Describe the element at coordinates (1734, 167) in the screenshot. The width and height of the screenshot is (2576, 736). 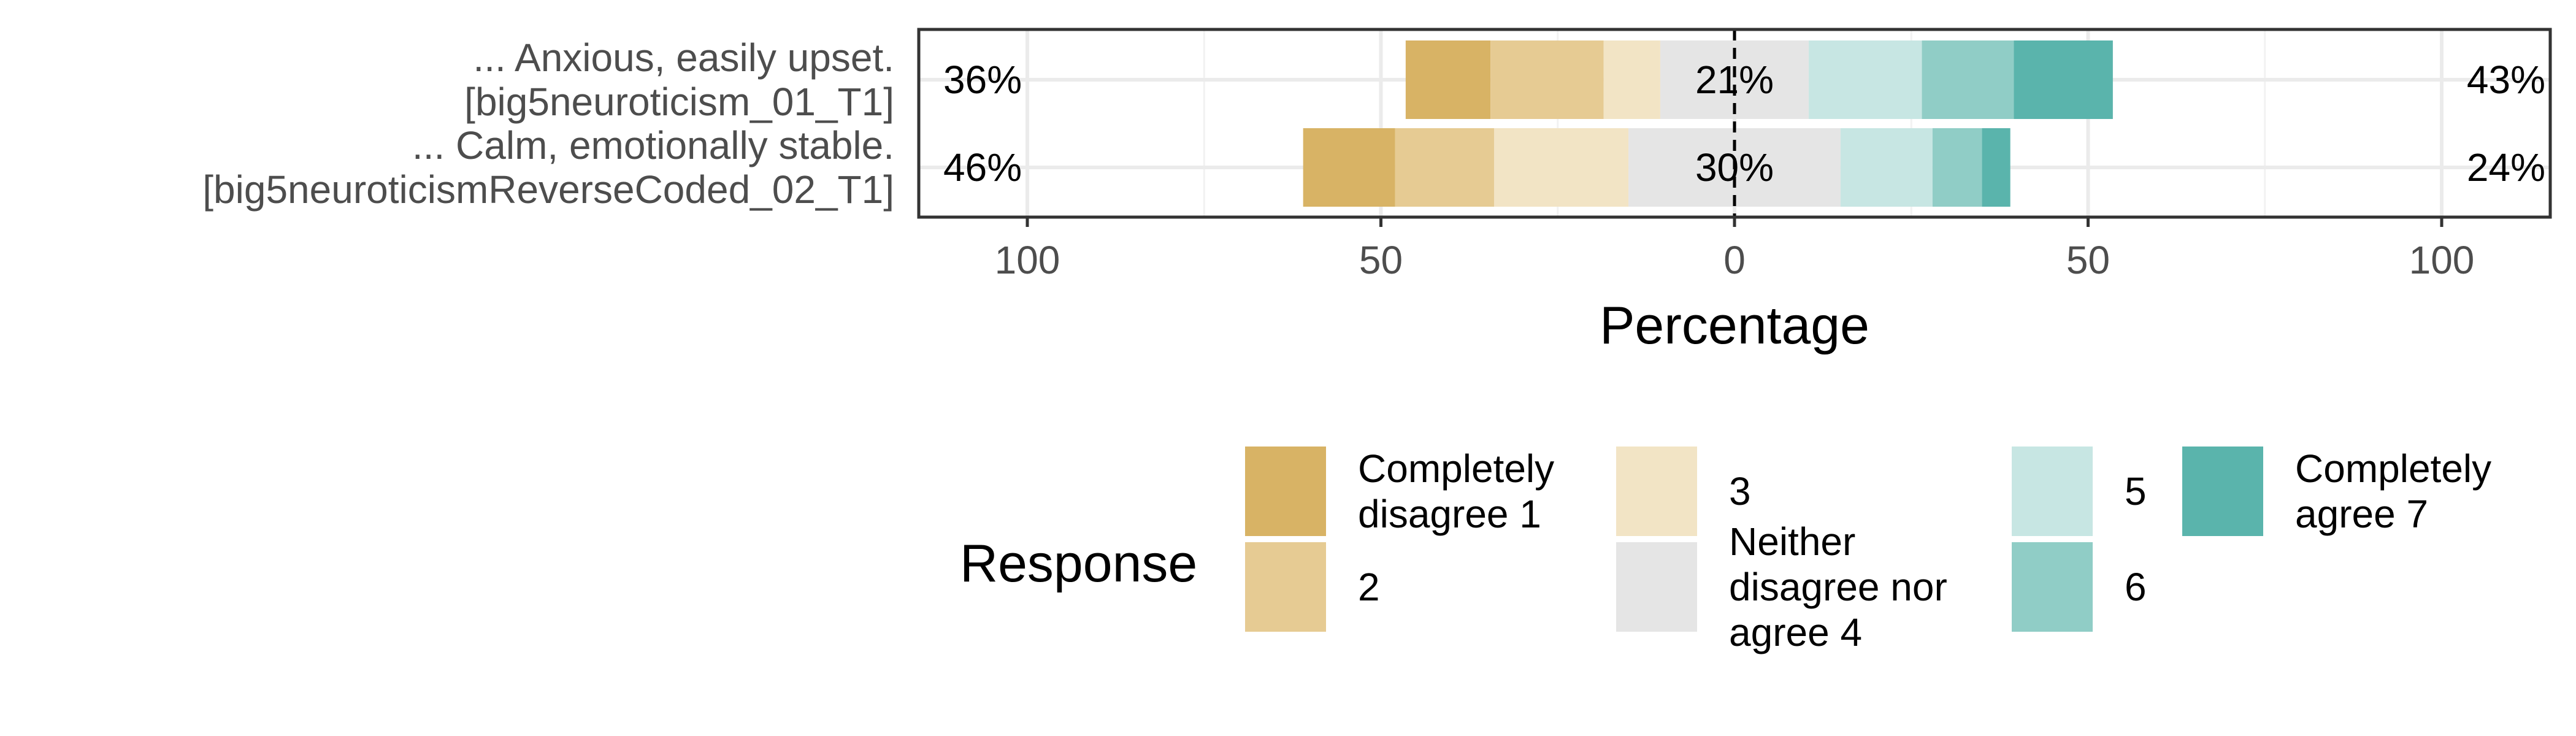
I see `center-percent-label: 30%` at that location.